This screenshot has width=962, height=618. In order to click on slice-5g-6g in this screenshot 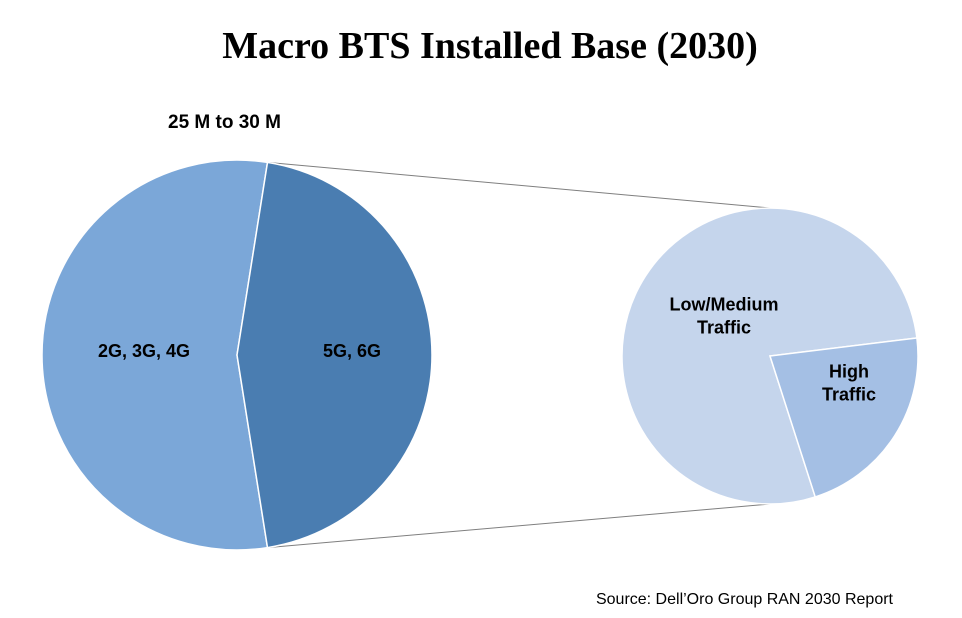, I will do `click(334, 355)`.